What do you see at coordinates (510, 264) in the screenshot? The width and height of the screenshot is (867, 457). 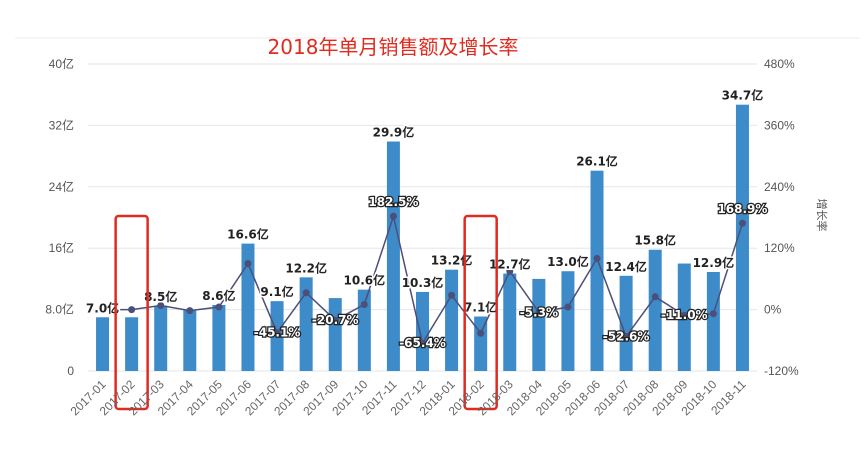 I see `bar-value-label: 12.7亿` at bounding box center [510, 264].